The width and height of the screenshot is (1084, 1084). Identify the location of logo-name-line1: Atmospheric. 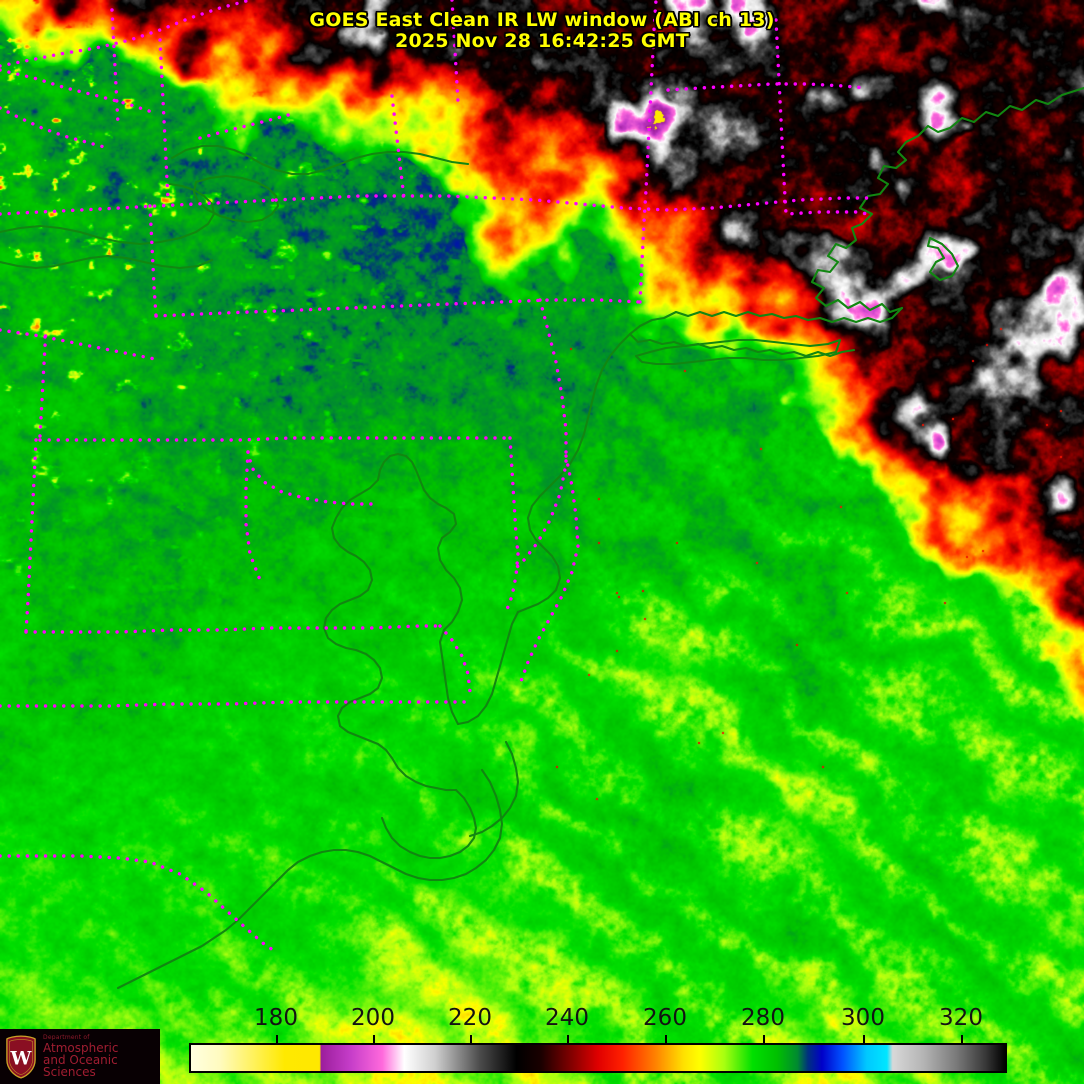
(81, 1048).